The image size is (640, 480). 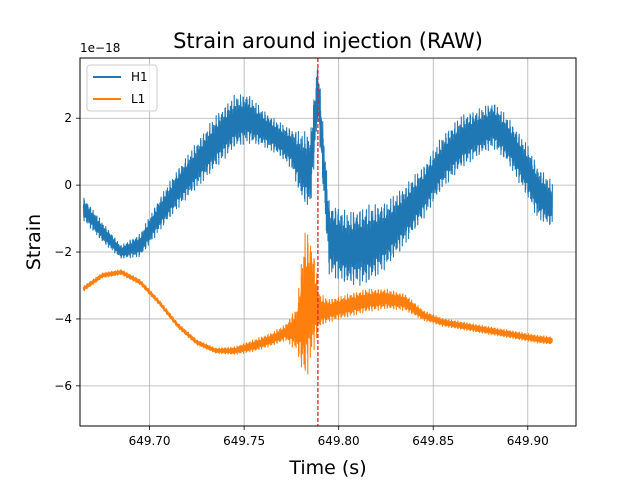 What do you see at coordinates (339, 441) in the screenshot?
I see `x-tick-label: 649.80` at bounding box center [339, 441].